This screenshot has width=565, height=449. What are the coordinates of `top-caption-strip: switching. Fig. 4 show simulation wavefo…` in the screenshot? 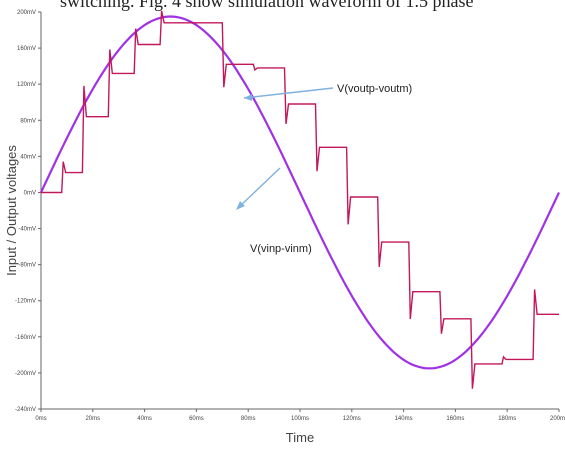 It's located at (282, 8).